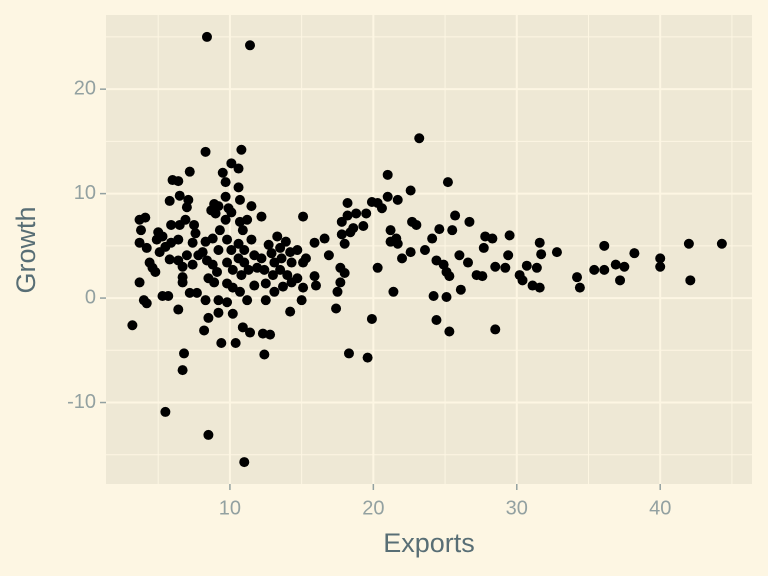 This screenshot has height=576, width=768. Describe the element at coordinates (81, 402) in the screenshot. I see `y-tick-label: -10` at that location.